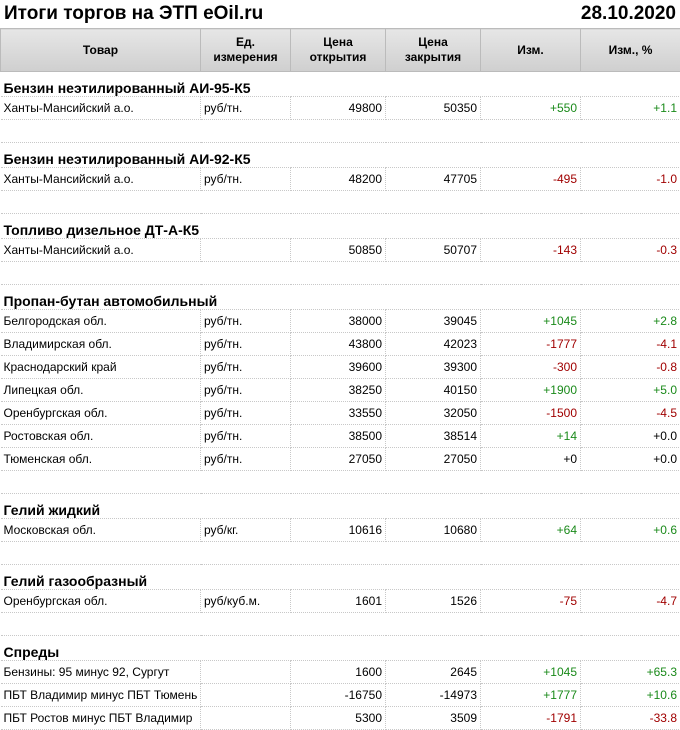 Image resolution: width=680 pixels, height=730 pixels. I want to click on change-pct: +65.3, so click(630, 672).